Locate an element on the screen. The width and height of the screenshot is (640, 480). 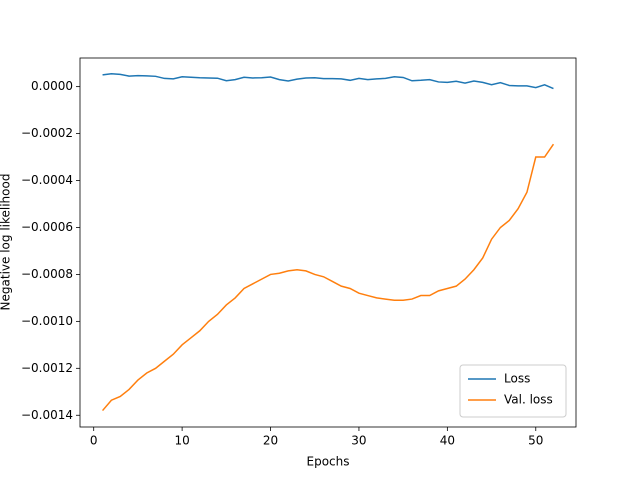
y-tick-label: −0.0012 is located at coordinates (47, 368).